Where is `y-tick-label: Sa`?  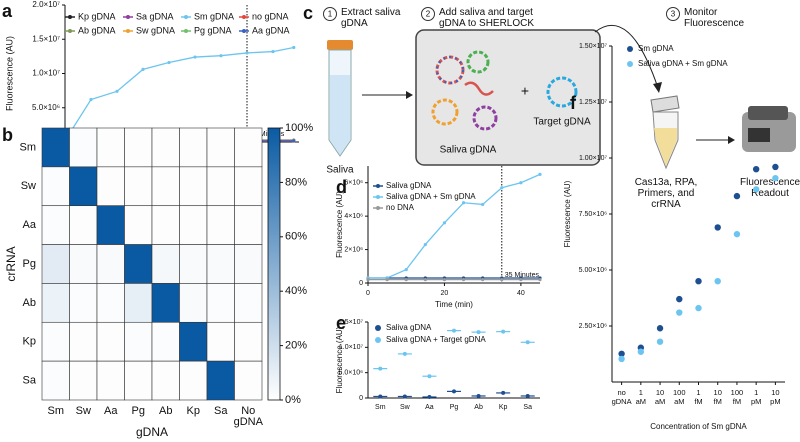 y-tick-label: Sa is located at coordinates (30, 380).